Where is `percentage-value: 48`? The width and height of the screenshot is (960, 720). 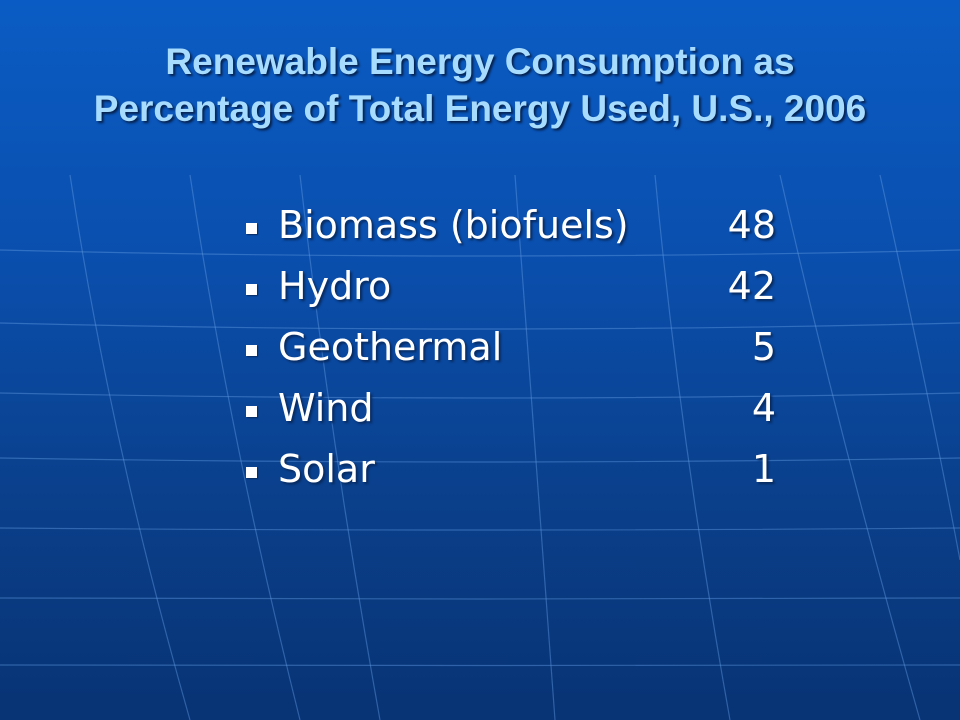 percentage-value: 48 is located at coordinates (751, 225).